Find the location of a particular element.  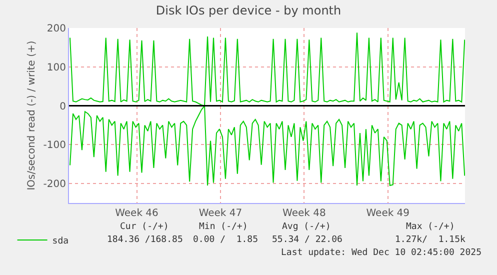

text: Min (-/+) is located at coordinates (223, 227).